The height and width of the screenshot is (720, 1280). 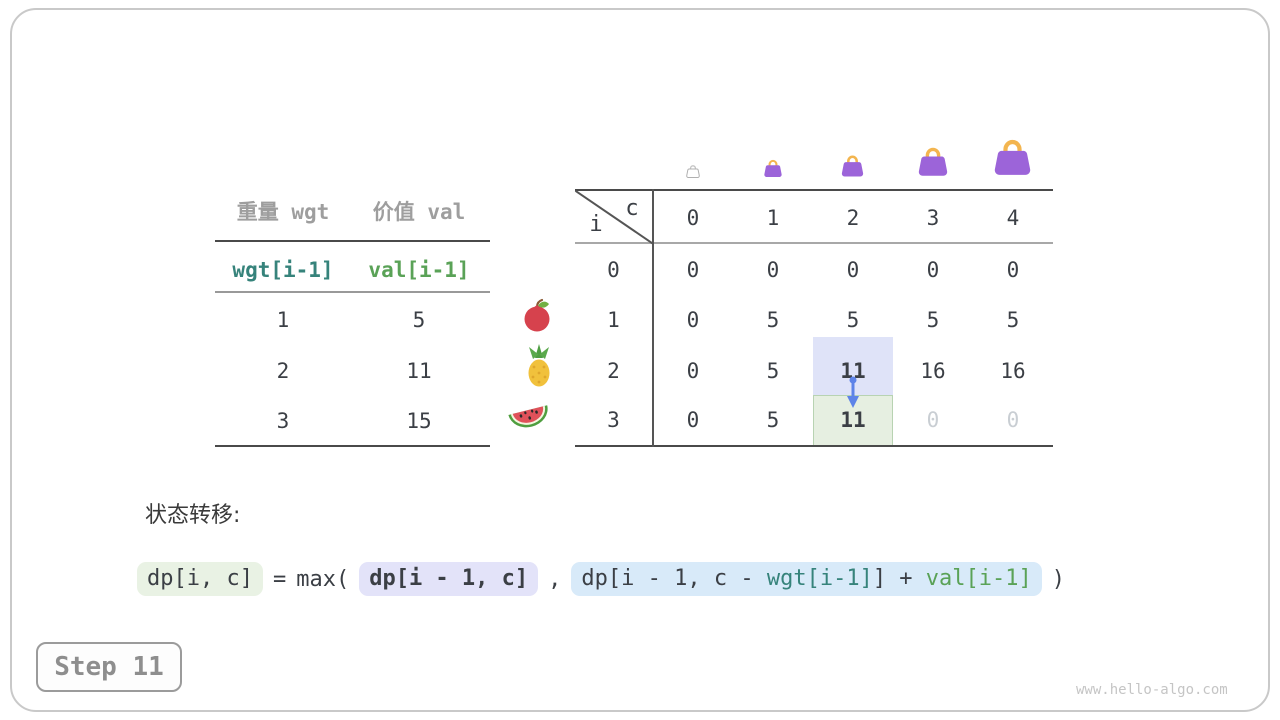 I want to click on formula-max-open: max(, so click(x=323, y=579).